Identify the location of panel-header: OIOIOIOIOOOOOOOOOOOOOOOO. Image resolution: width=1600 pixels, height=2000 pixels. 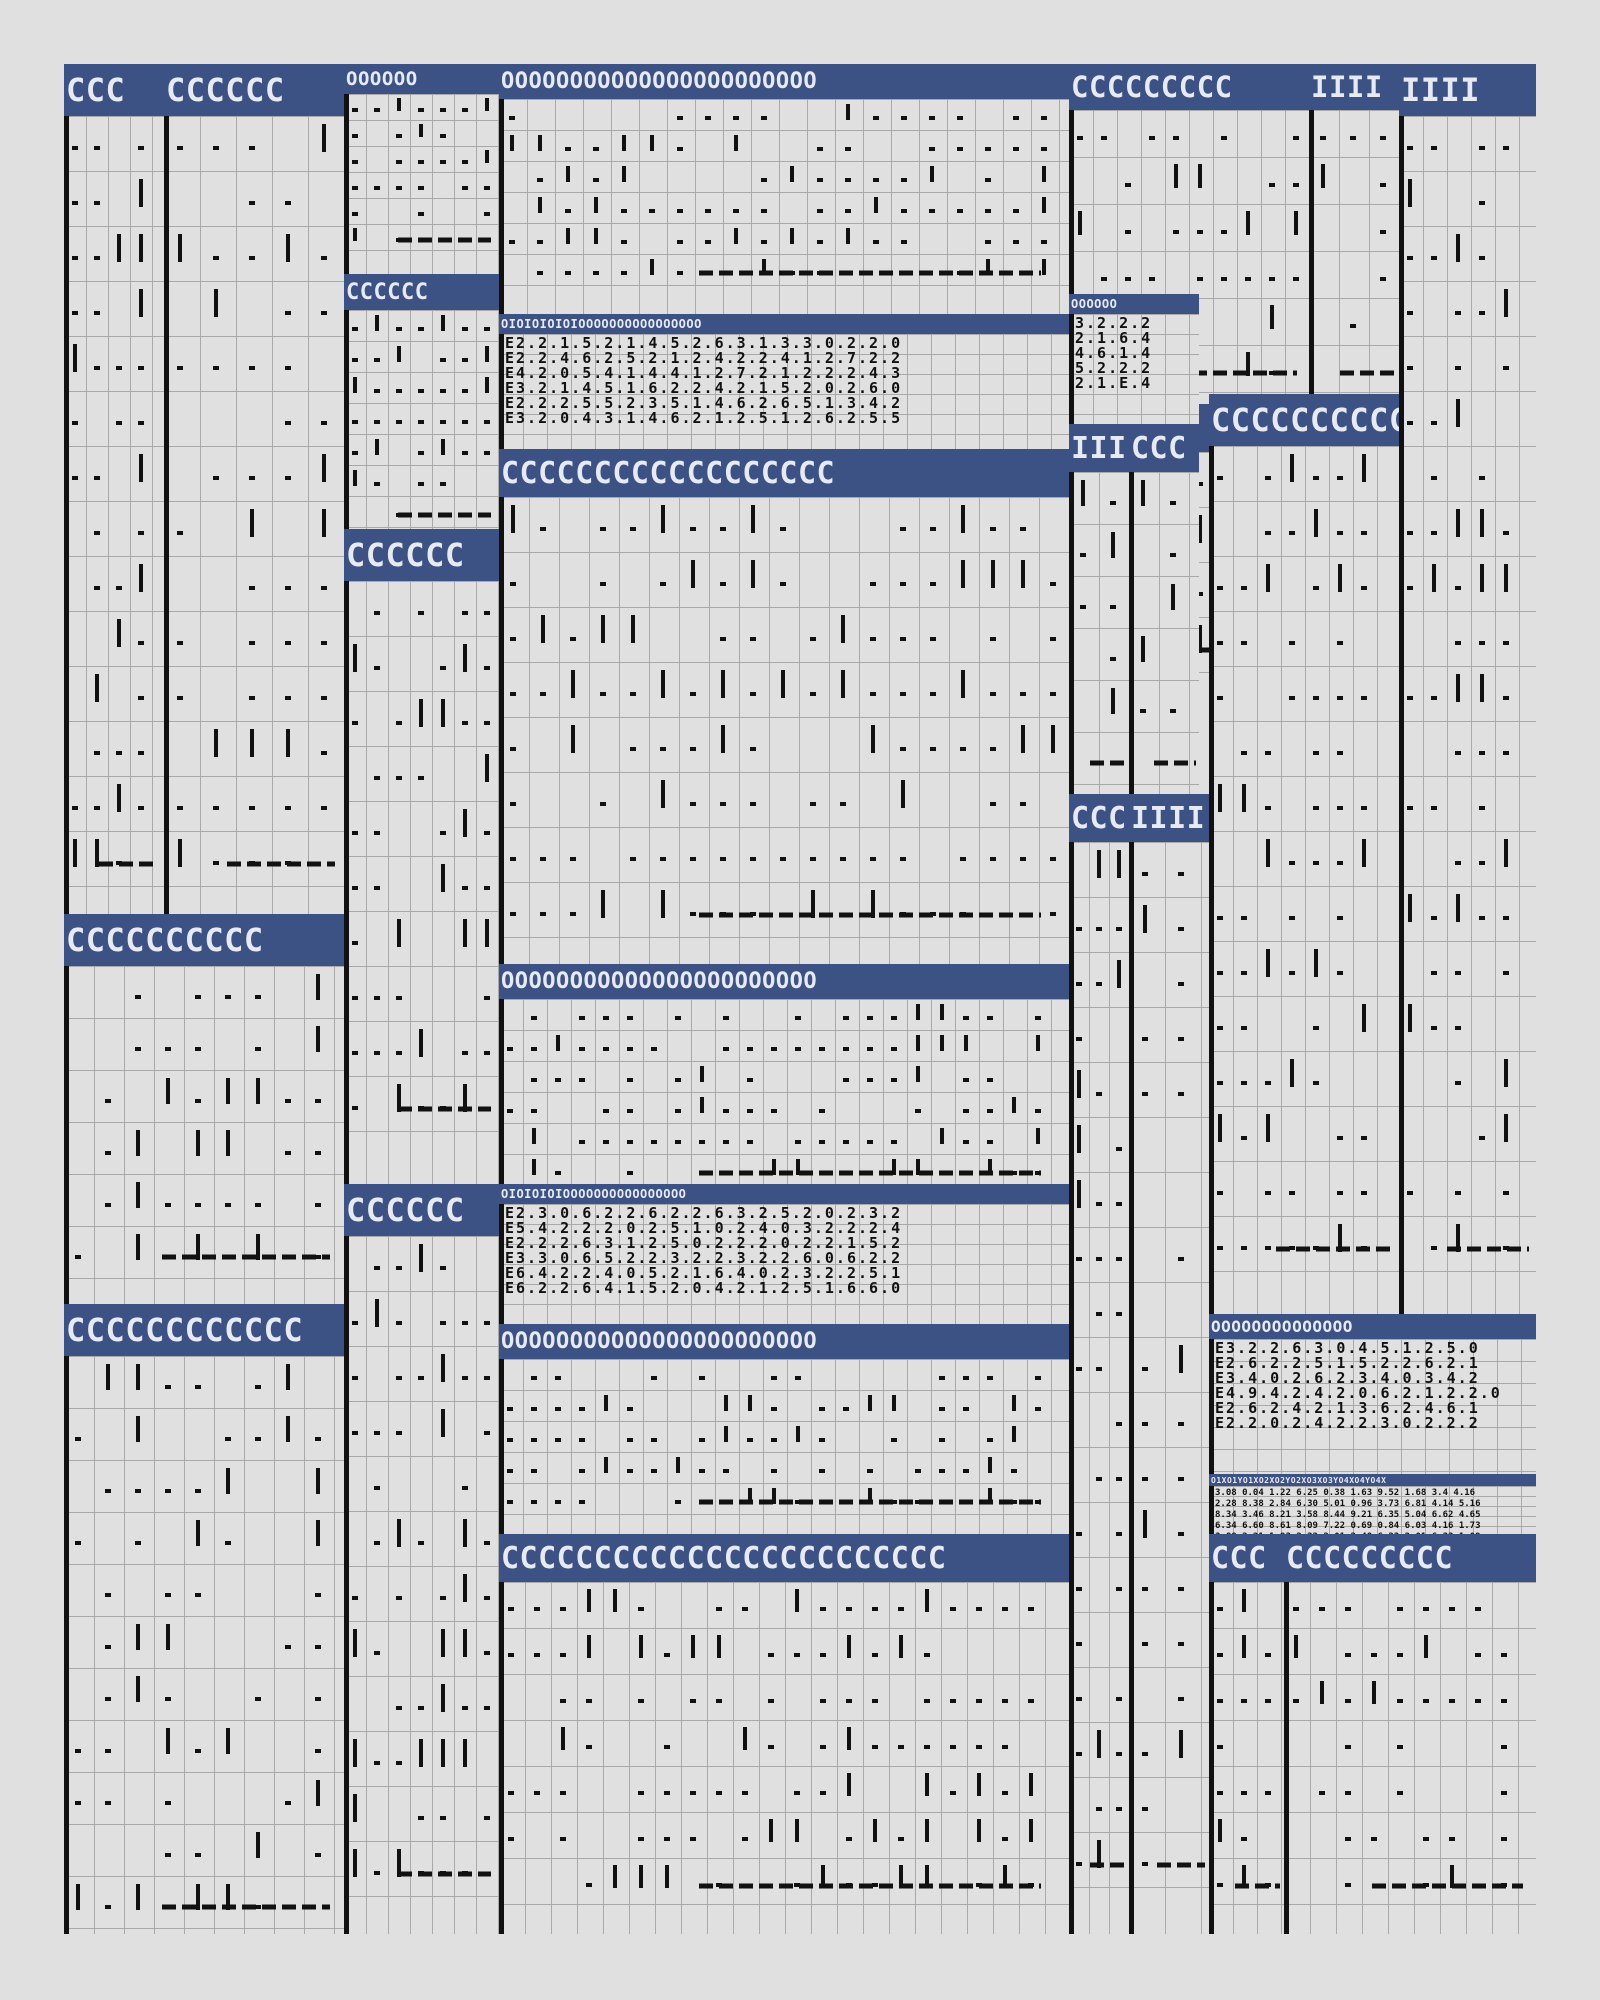
(784, 1194).